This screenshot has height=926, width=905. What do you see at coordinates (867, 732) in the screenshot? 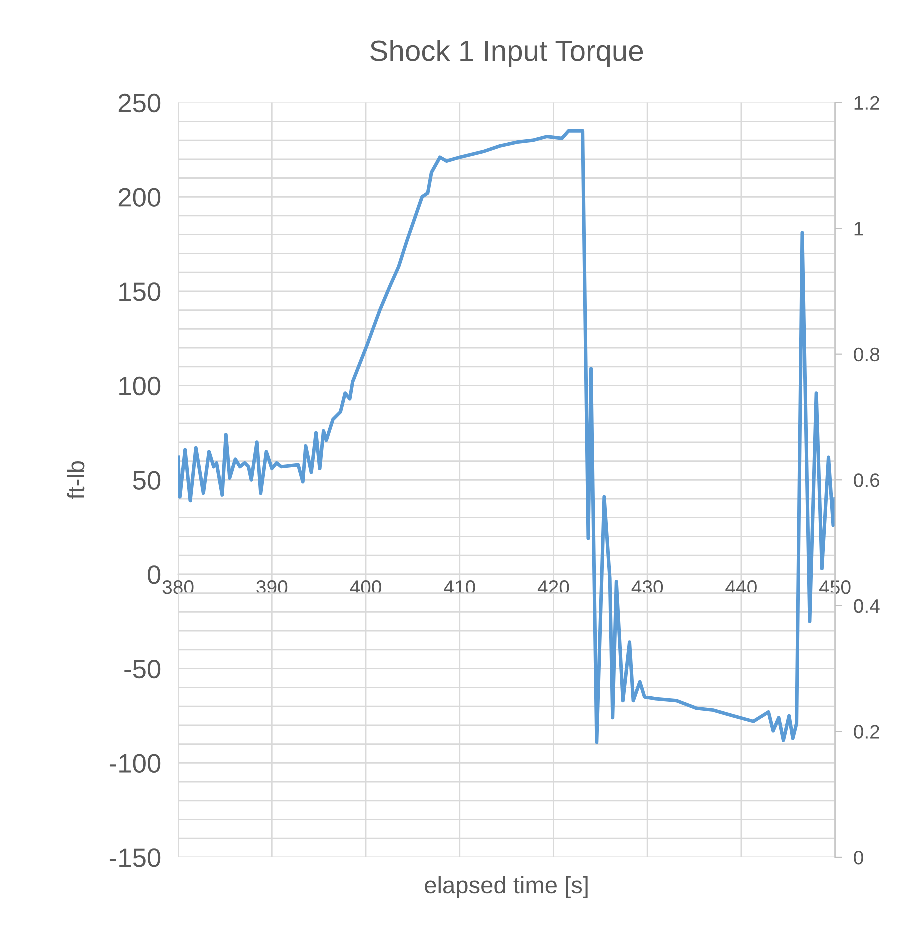
I see `y2-tick-label: 0.2` at bounding box center [867, 732].